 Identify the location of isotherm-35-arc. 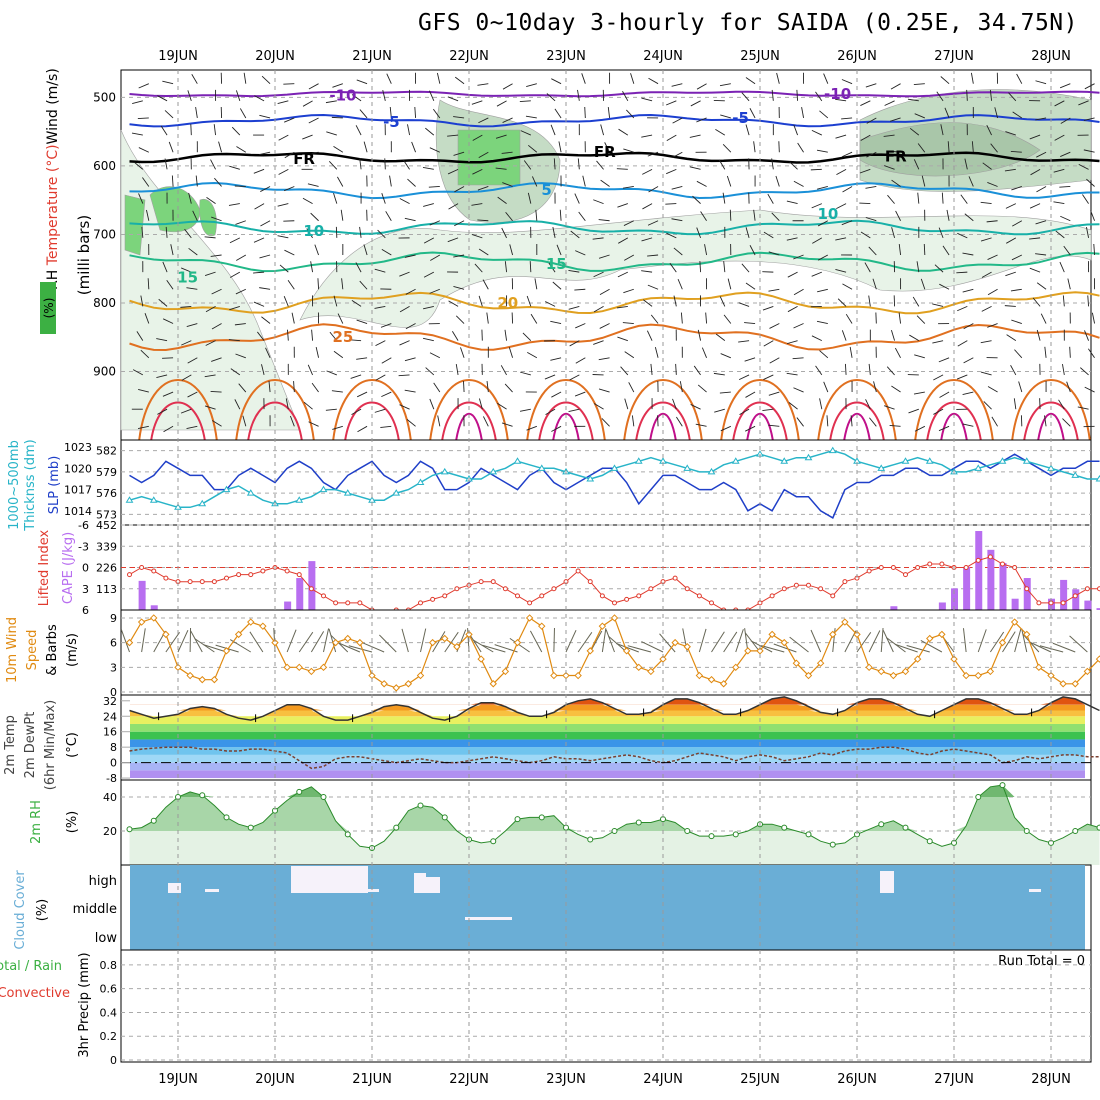
(663, 426).